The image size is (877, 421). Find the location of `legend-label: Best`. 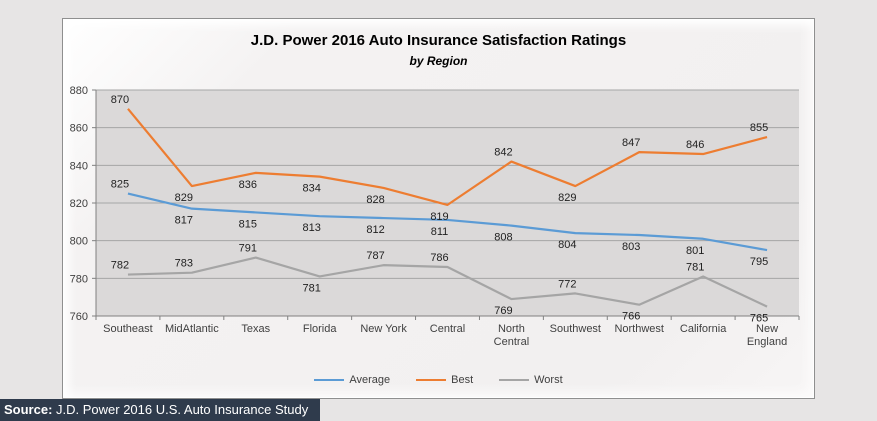

legend-label: Best is located at coordinates (462, 380).